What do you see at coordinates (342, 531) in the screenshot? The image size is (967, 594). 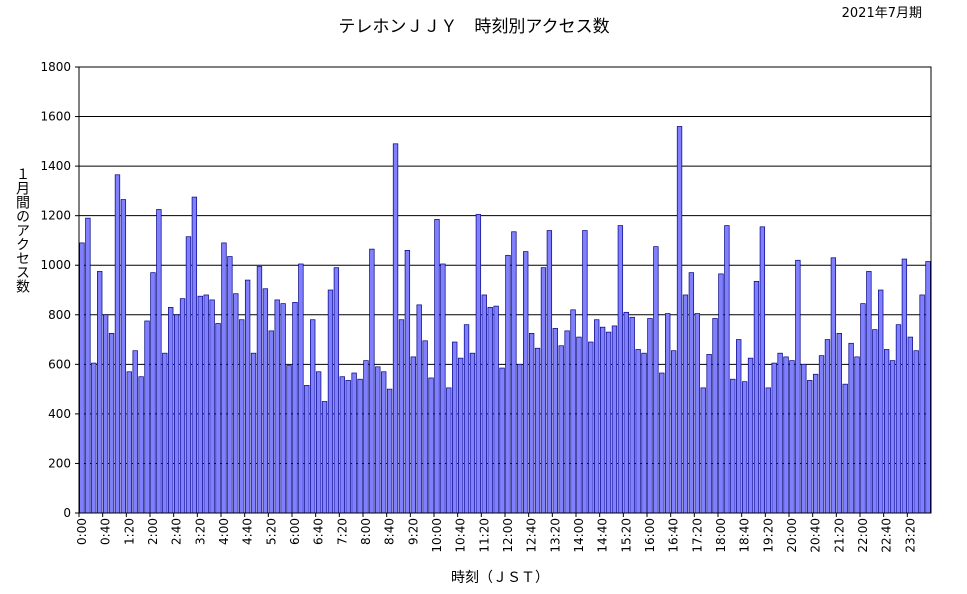 I see `x-tick-label: 7:20` at bounding box center [342, 531].